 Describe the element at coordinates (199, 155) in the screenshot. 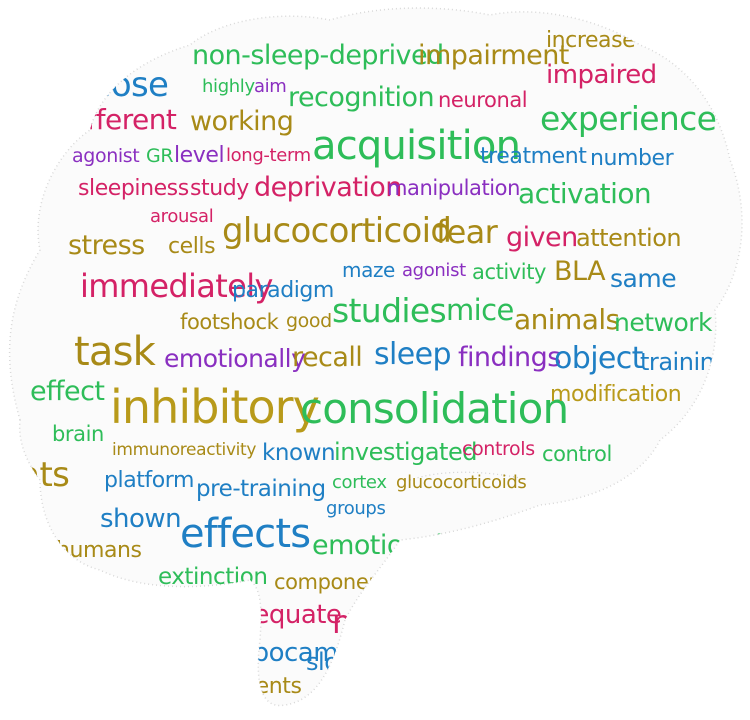

I see `word: level` at that location.